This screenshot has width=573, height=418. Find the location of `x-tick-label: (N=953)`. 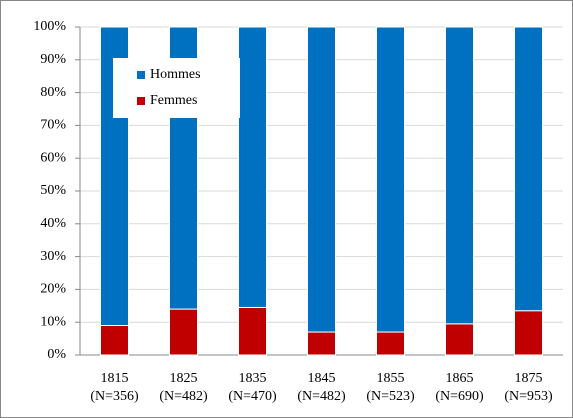

x-tick-label: (N=953) is located at coordinates (528, 396).